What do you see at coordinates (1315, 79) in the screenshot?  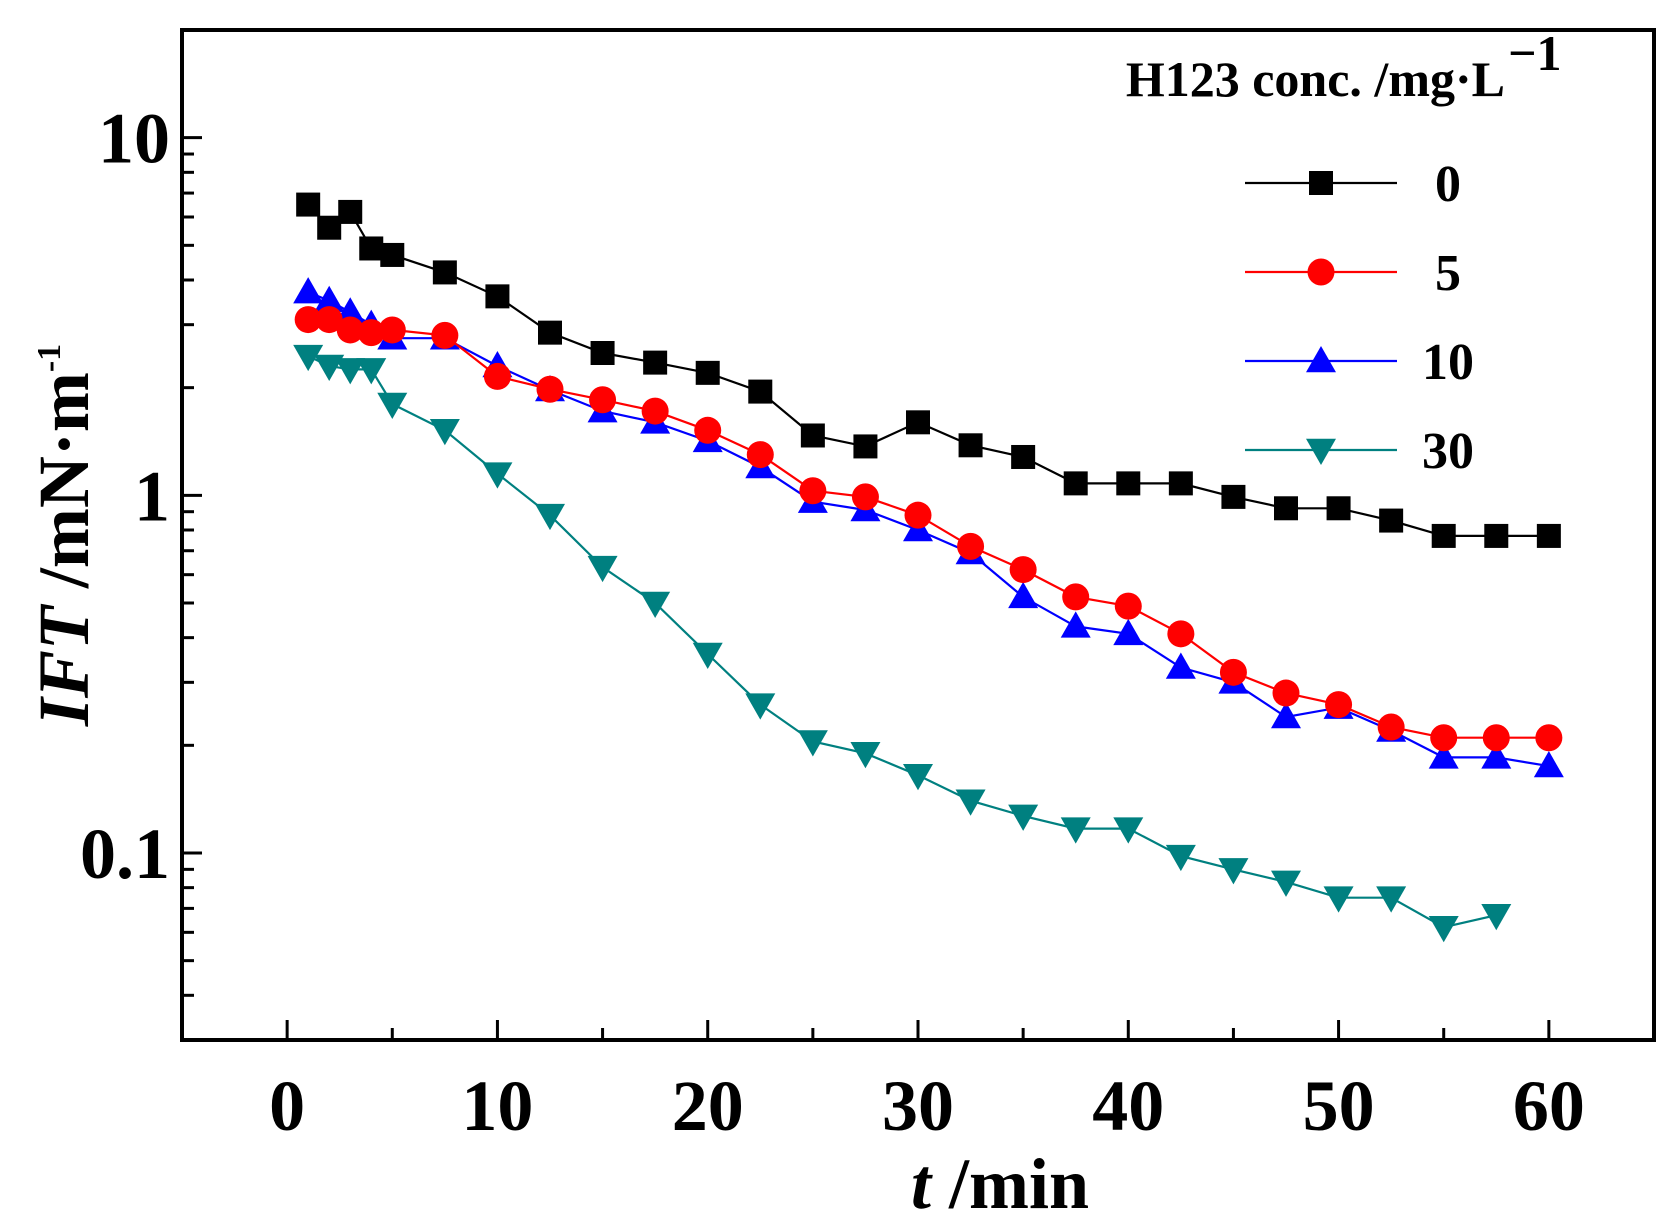 I see `legend-title: H123 conc. /mg·L` at bounding box center [1315, 79].